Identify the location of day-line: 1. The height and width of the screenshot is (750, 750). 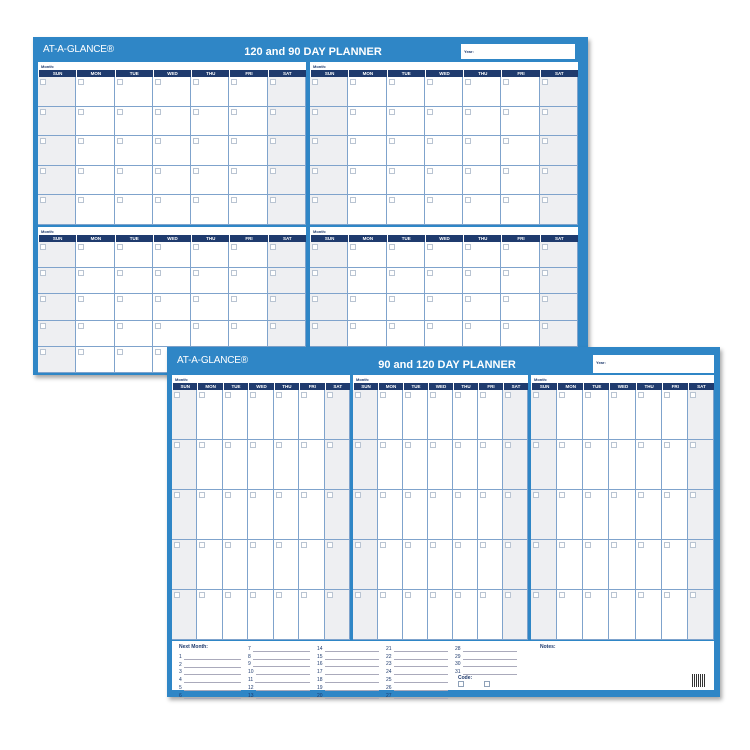
(210, 656).